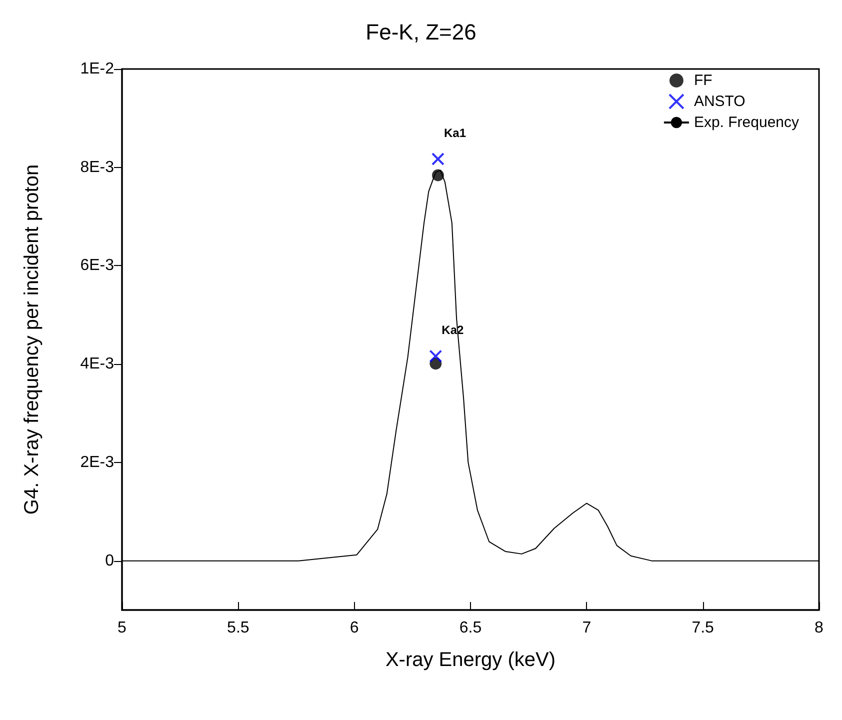 The image size is (842, 720). Describe the element at coordinates (819, 628) in the screenshot. I see `x-tick-label: 8` at that location.